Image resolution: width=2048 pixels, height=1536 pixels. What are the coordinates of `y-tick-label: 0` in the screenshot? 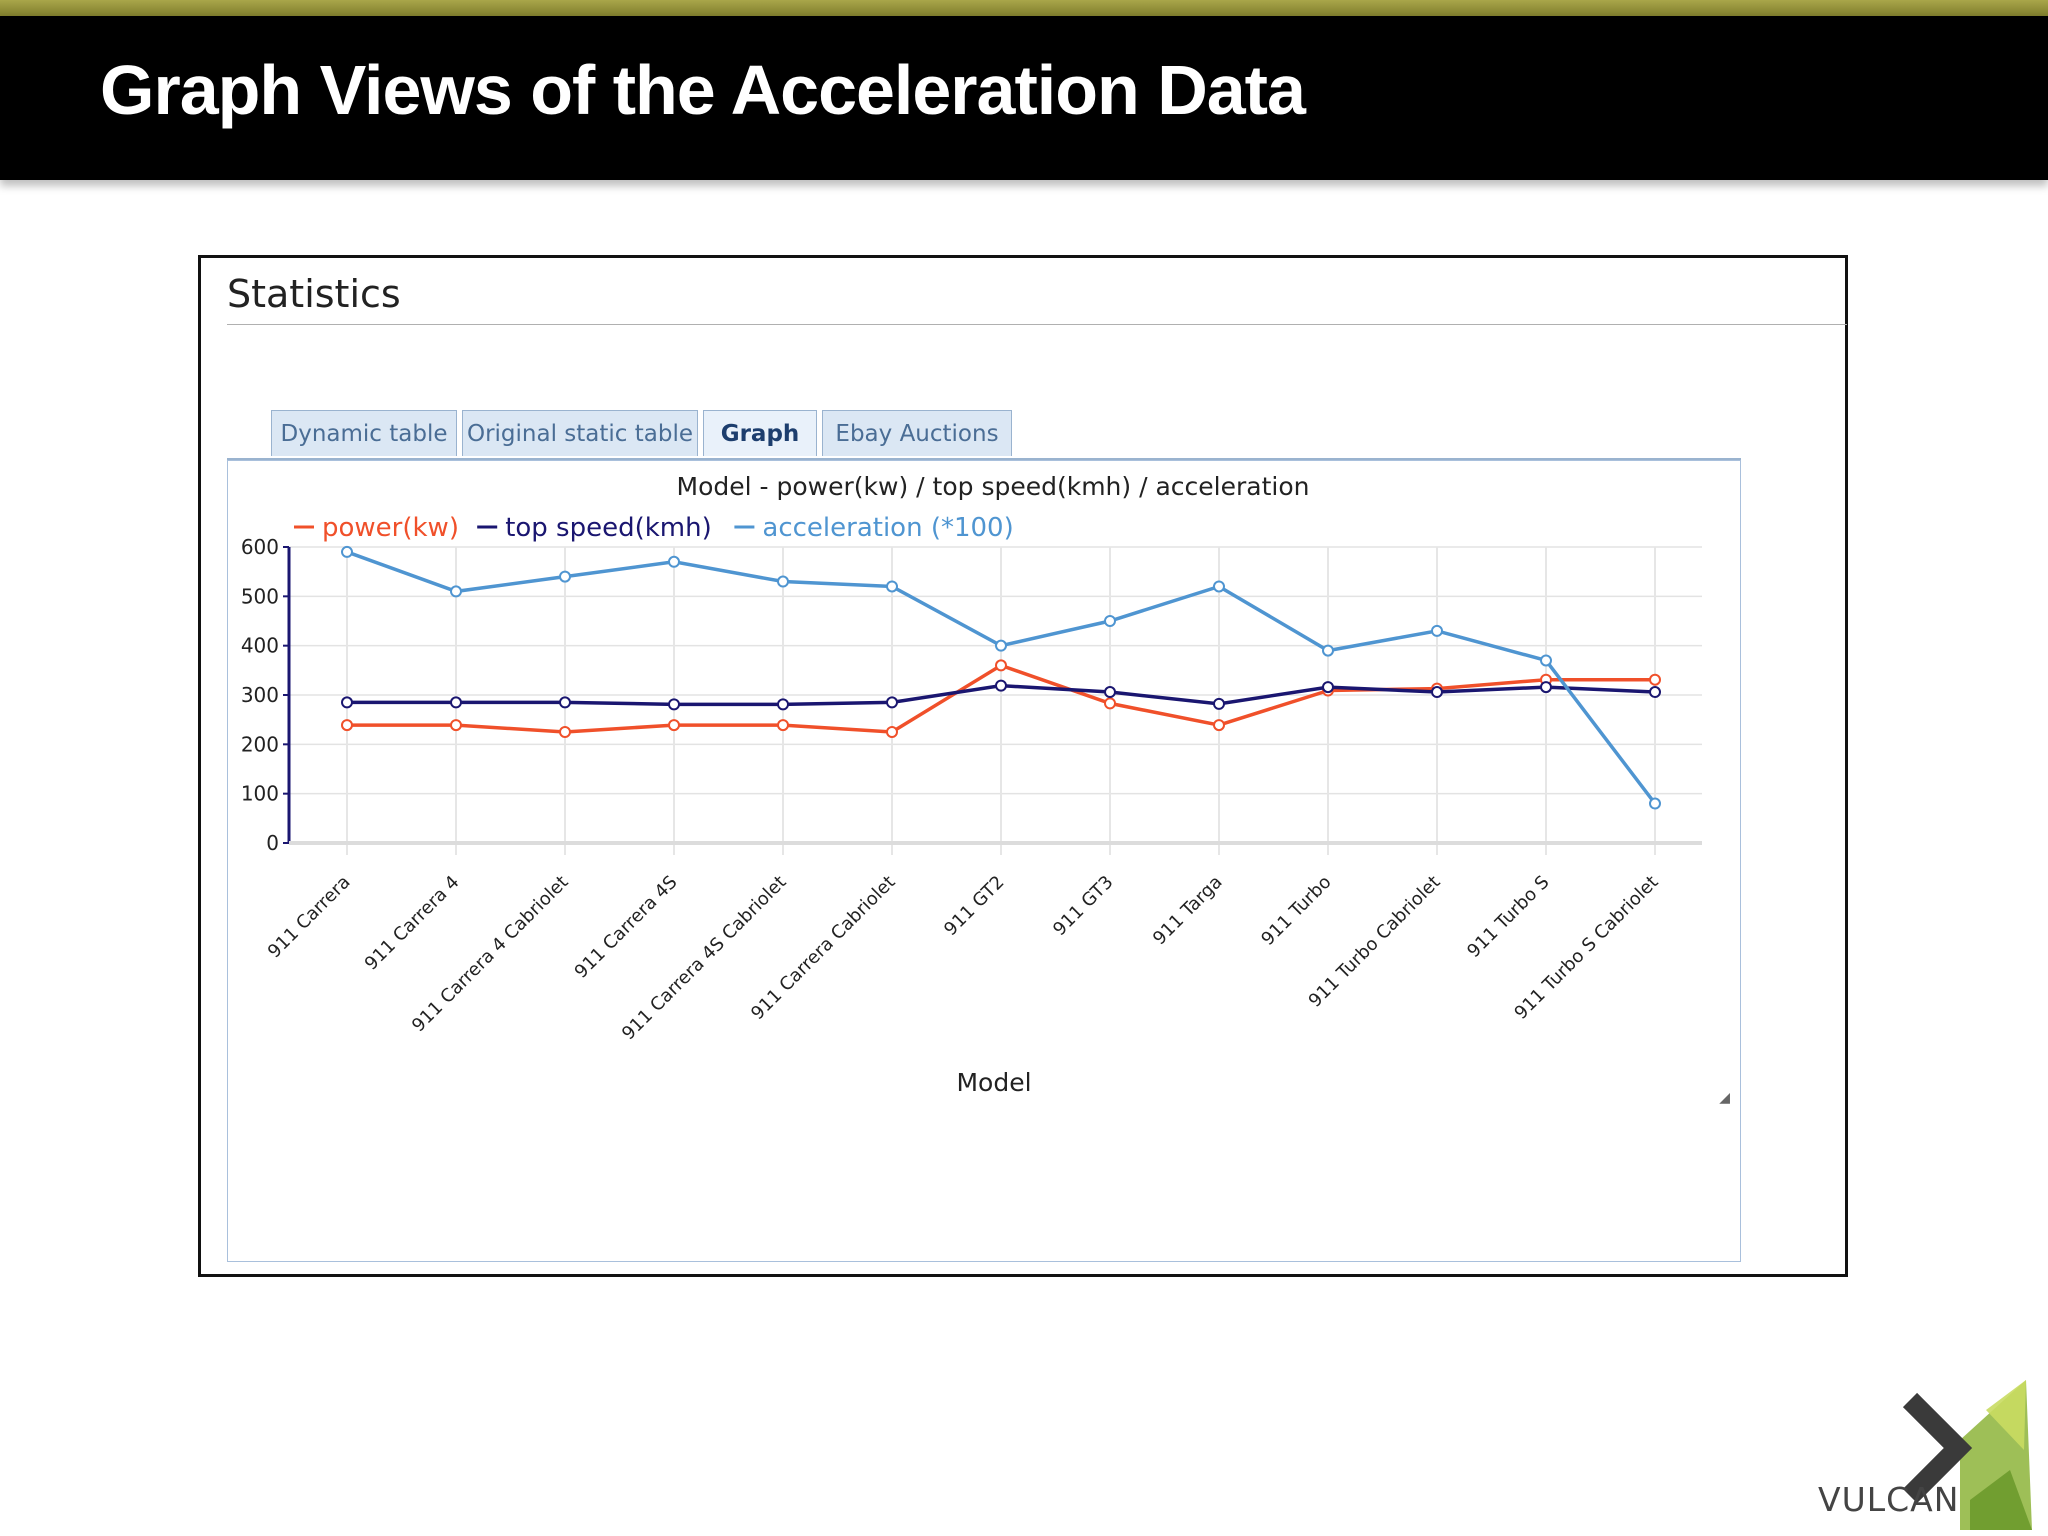 It's located at (272, 843).